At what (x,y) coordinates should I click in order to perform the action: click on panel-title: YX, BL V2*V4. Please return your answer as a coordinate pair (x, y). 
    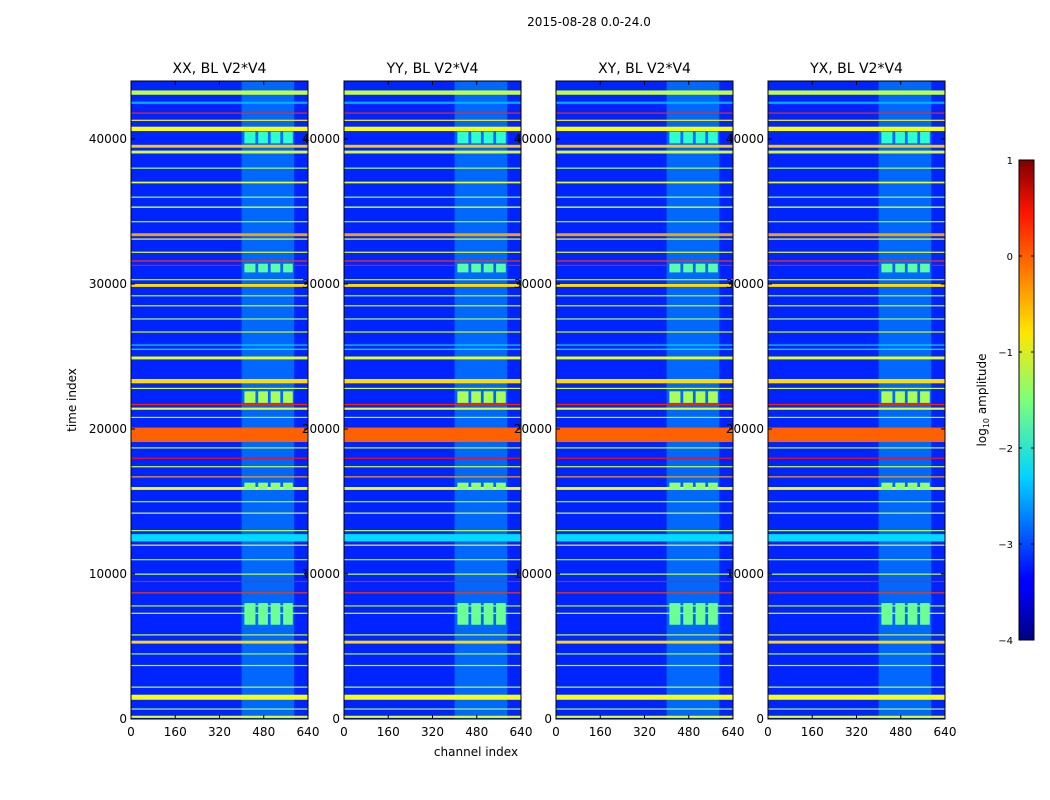
    Looking at the image, I should click on (856, 69).